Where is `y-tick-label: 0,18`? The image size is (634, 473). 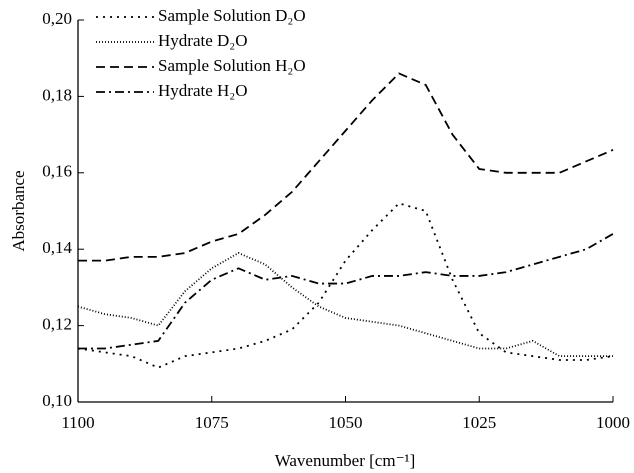
y-tick-label: 0,18 is located at coordinates (57, 94).